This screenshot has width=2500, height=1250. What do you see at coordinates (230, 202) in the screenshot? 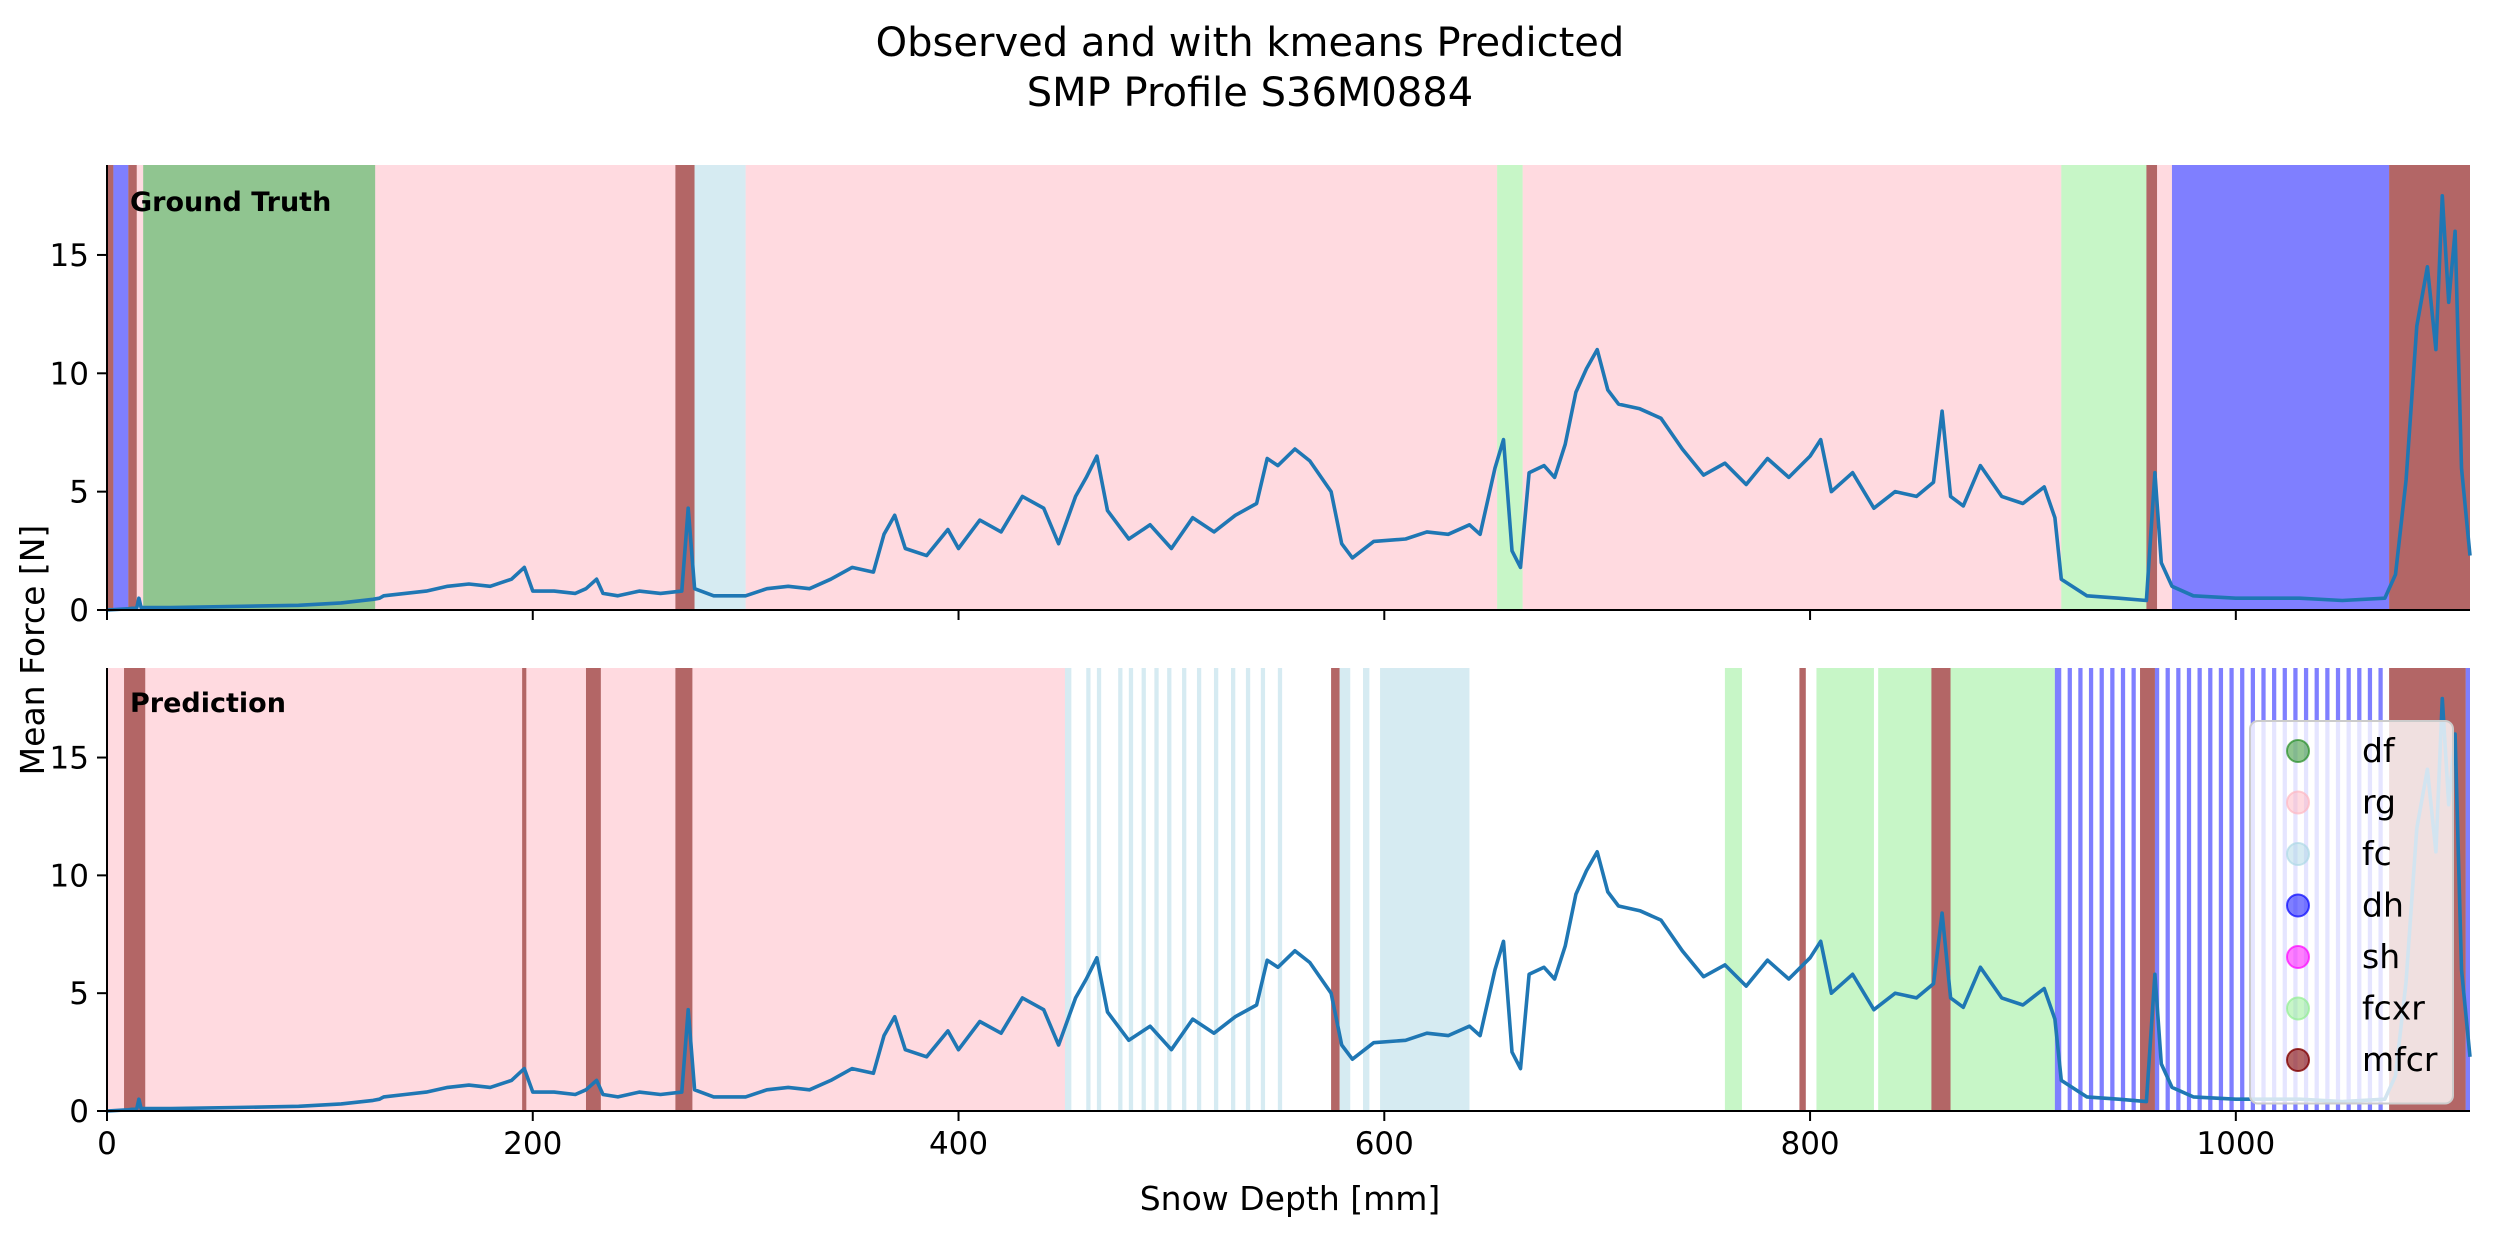
I see `ground-truth-label: Ground Truth` at bounding box center [230, 202].